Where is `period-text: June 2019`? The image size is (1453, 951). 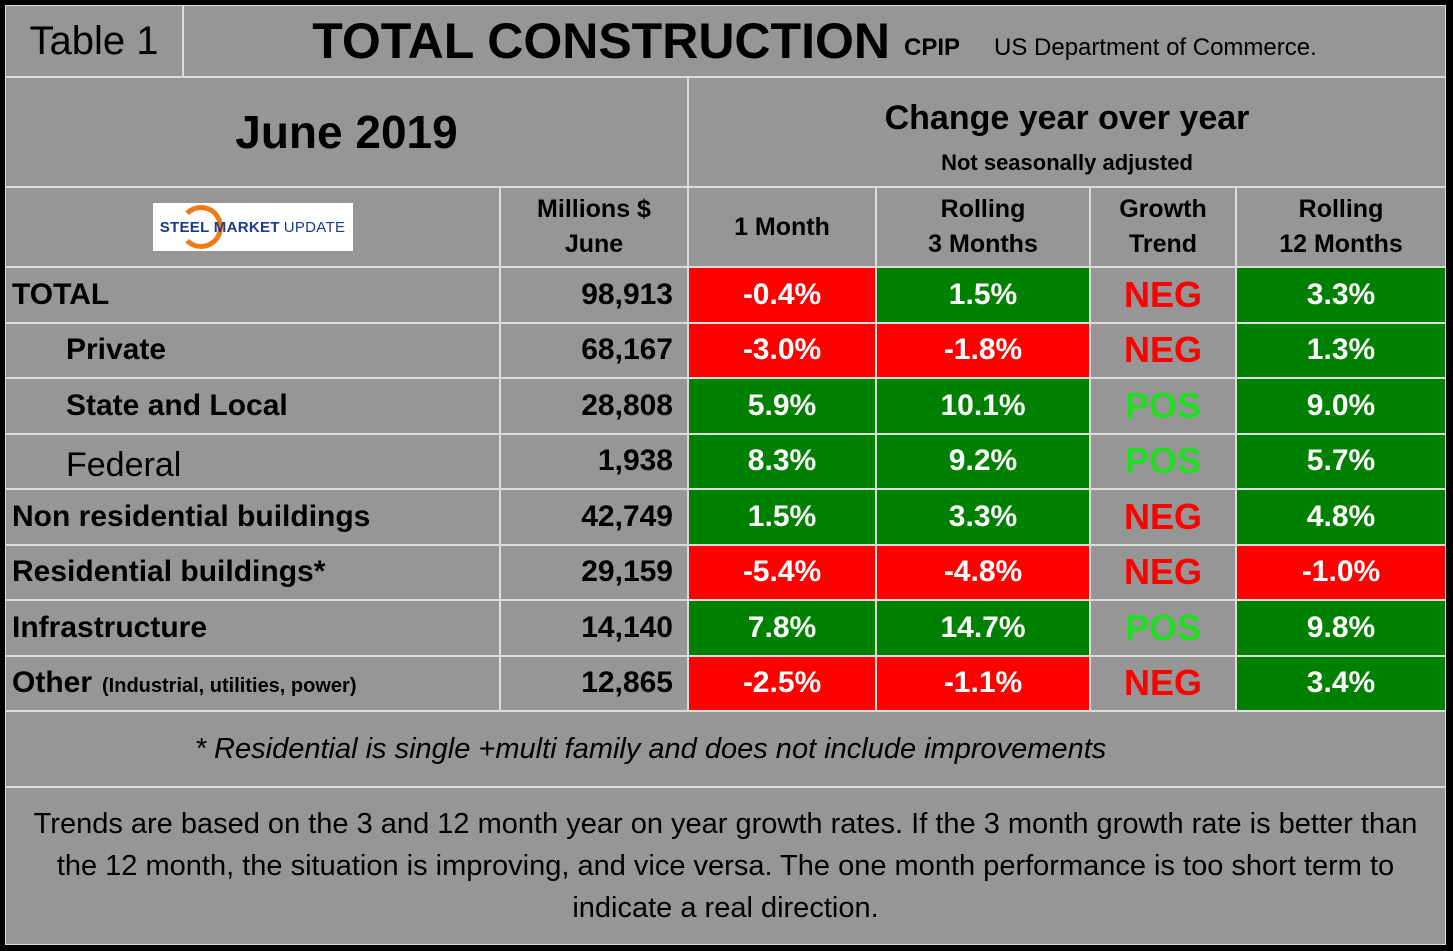 period-text: June 2019 is located at coordinates (346, 132).